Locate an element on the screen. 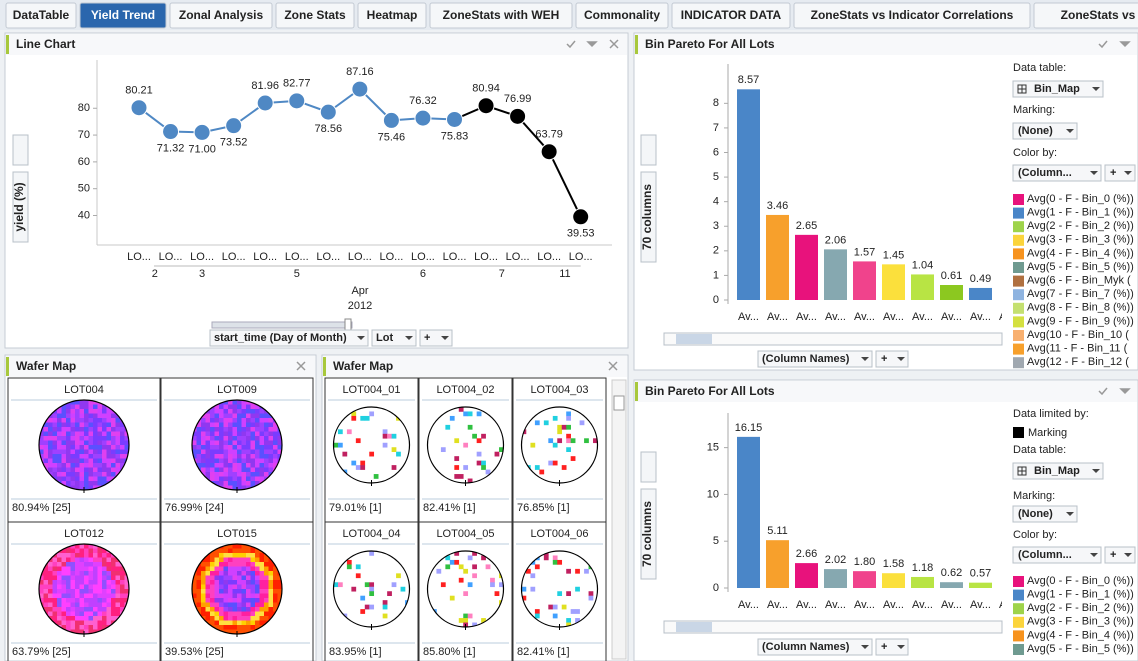 This screenshot has height=661, width=1138. lot-label: LOT004_03 is located at coordinates (559, 390).